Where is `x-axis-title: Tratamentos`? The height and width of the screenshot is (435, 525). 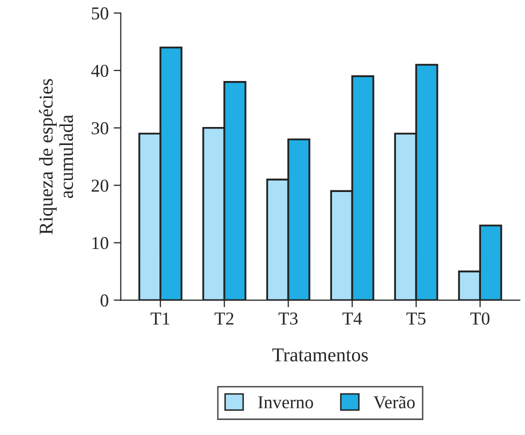
x-axis-title: Tratamentos is located at coordinates (320, 355).